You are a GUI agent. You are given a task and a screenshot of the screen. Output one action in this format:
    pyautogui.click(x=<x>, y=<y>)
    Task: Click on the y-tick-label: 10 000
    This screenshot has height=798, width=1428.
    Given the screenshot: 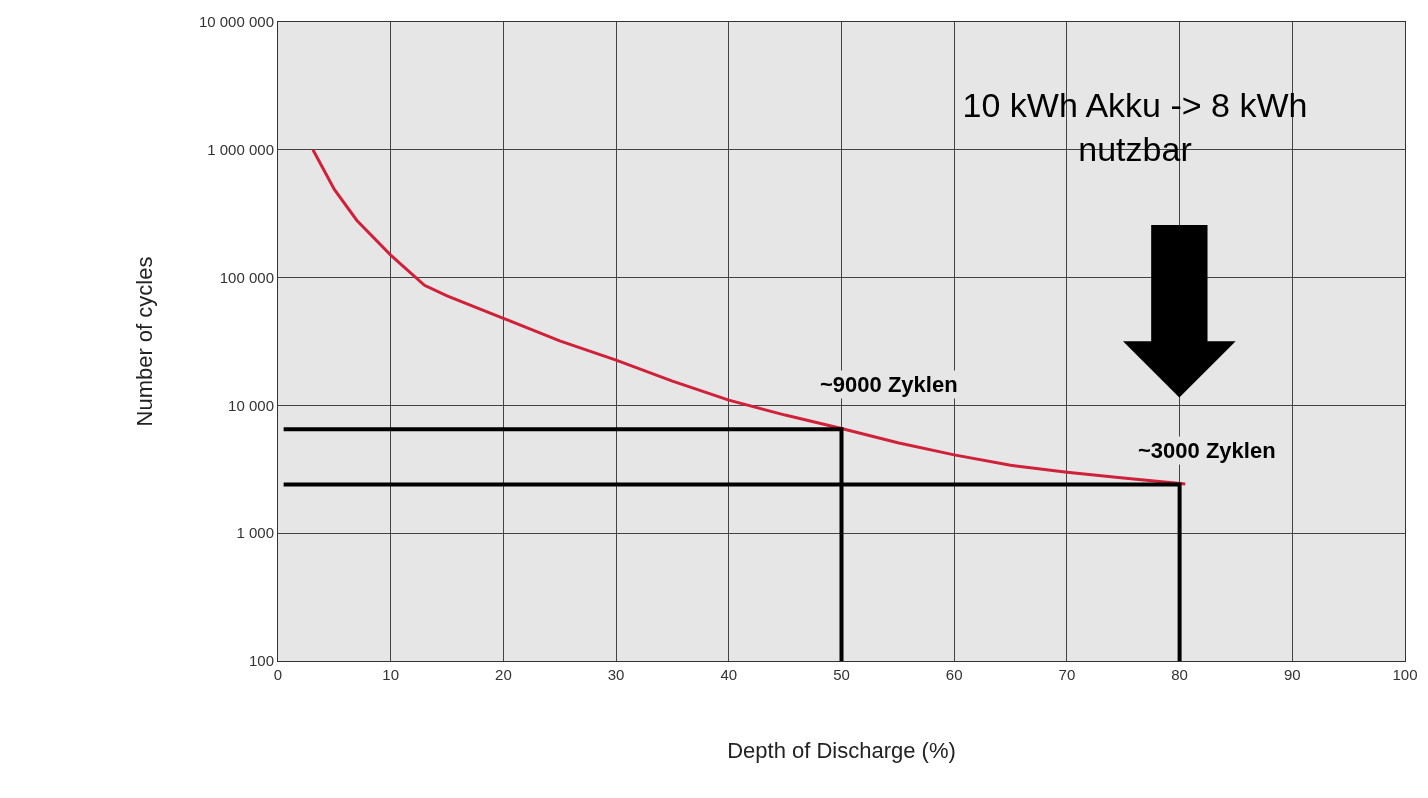 What is the action you would take?
    pyautogui.click(x=251, y=405)
    